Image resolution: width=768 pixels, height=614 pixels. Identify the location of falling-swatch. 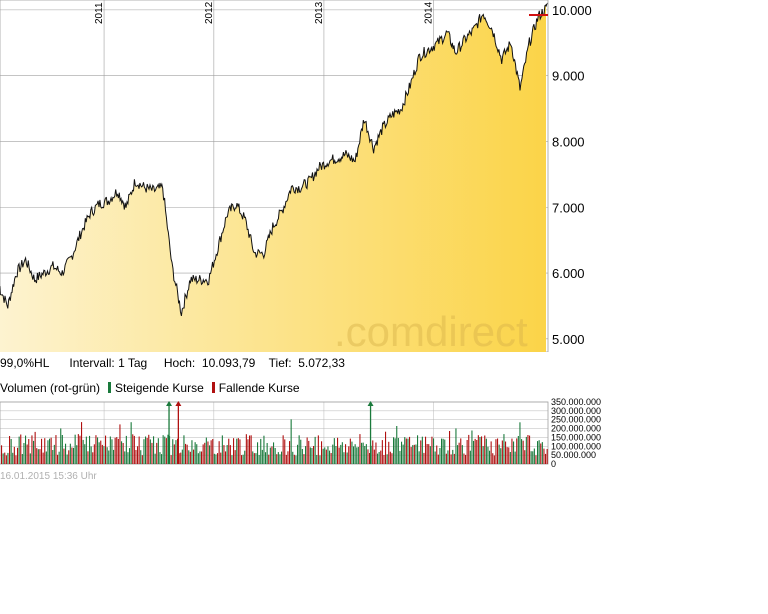
(213, 387).